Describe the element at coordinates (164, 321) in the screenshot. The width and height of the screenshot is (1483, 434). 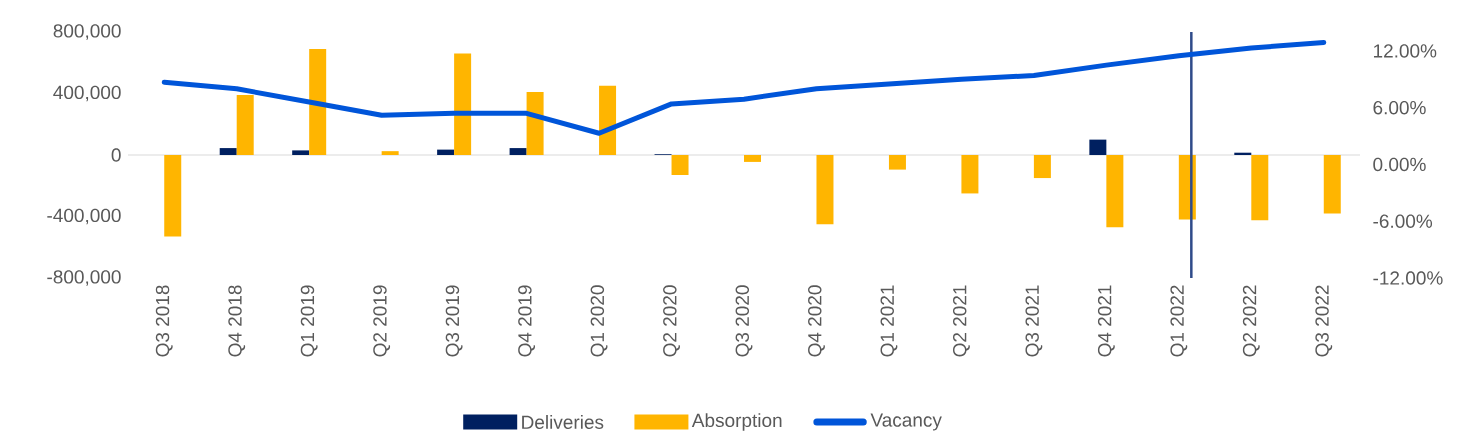
I see `x-tick-label: Q3 2018` at that location.